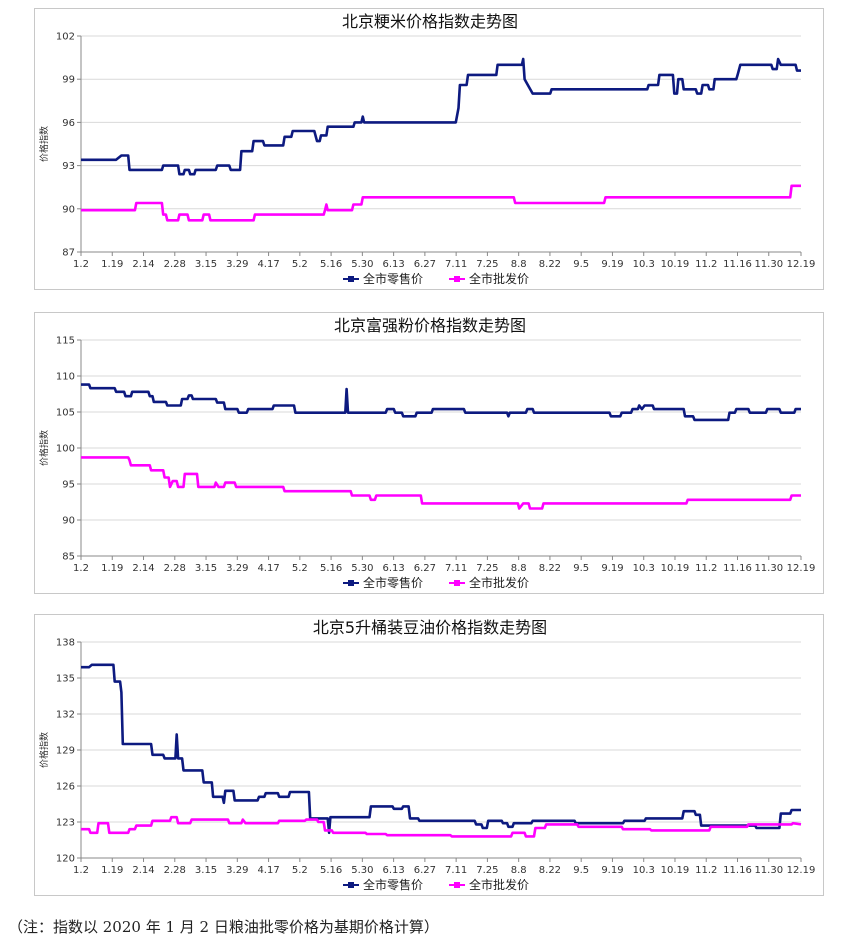 Image resolution: width=866 pixels, height=949 pixels. I want to click on y-tick-label: 126, so click(65, 787).